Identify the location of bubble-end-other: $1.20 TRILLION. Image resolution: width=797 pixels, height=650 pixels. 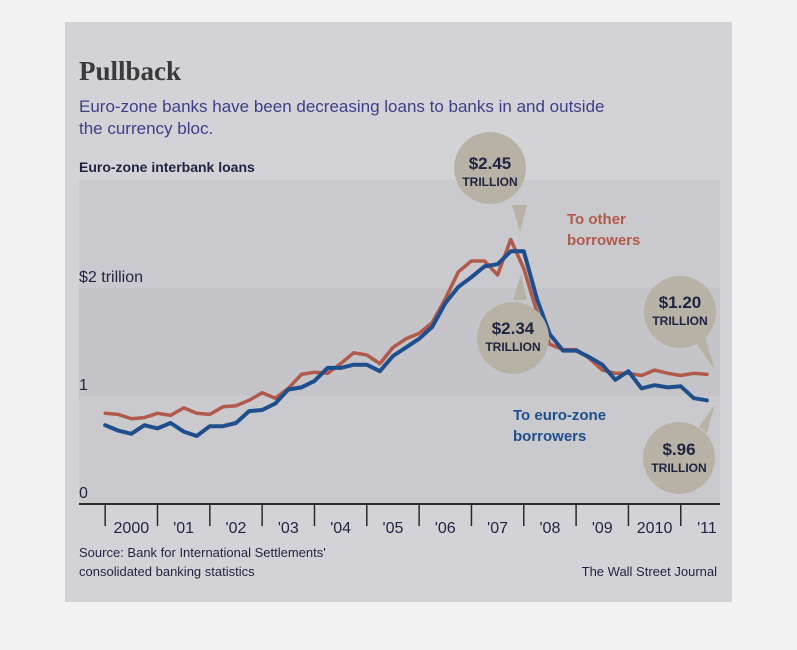
(680, 323).